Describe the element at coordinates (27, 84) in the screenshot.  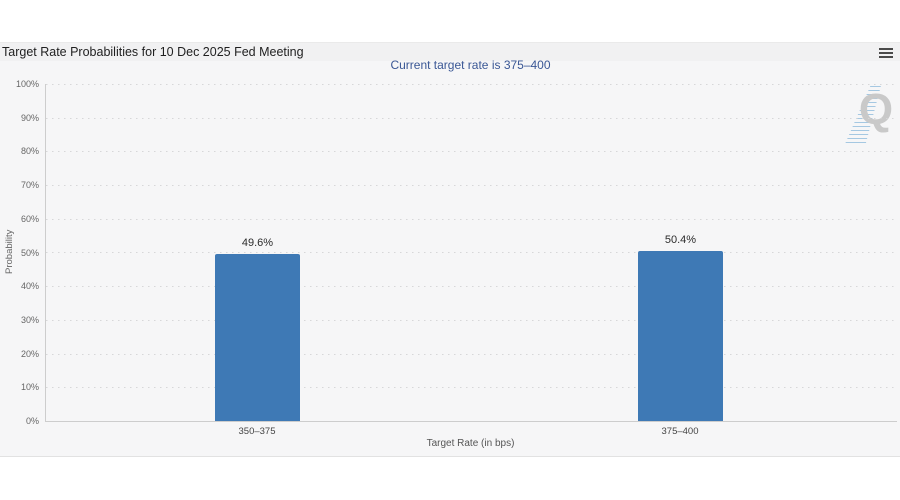
I see `y-tick-label: 100%` at that location.